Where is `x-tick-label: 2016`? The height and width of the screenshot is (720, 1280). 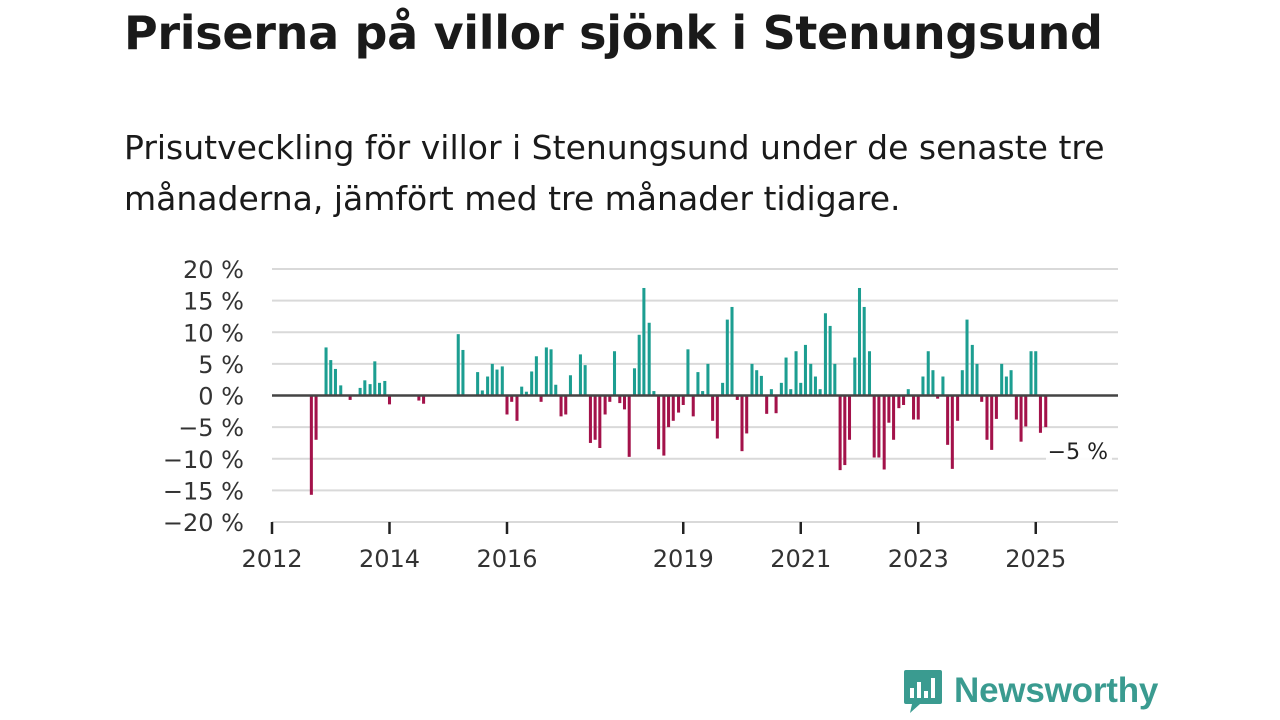 x-tick-label: 2016 is located at coordinates (506, 559).